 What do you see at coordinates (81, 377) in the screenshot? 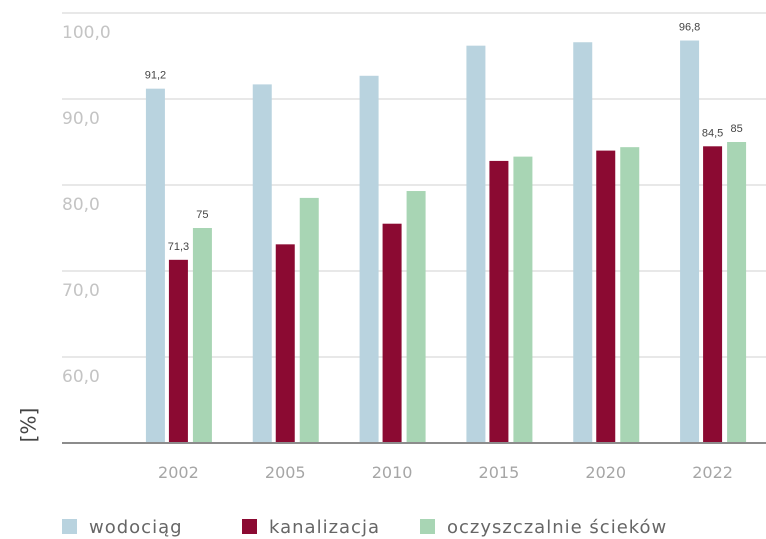
I see `y-tick-label: 60,0` at bounding box center [81, 377].